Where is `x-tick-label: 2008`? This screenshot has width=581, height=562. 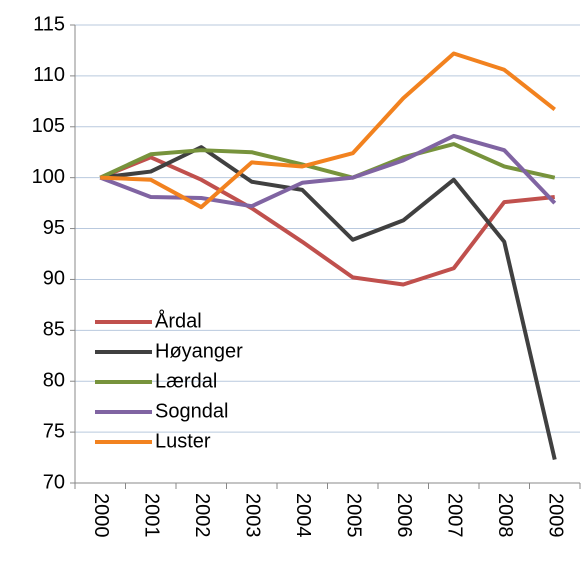 x-tick-label: 2008 is located at coordinates (505, 515).